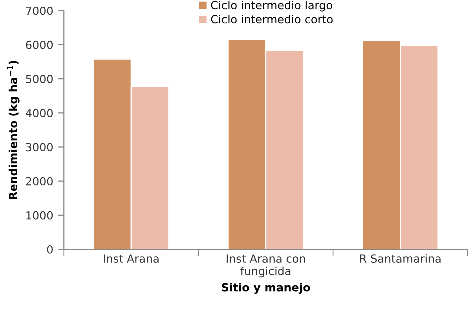  Describe the element at coordinates (400, 259) in the screenshot. I see `x-tick-label: R Santamarina` at that location.